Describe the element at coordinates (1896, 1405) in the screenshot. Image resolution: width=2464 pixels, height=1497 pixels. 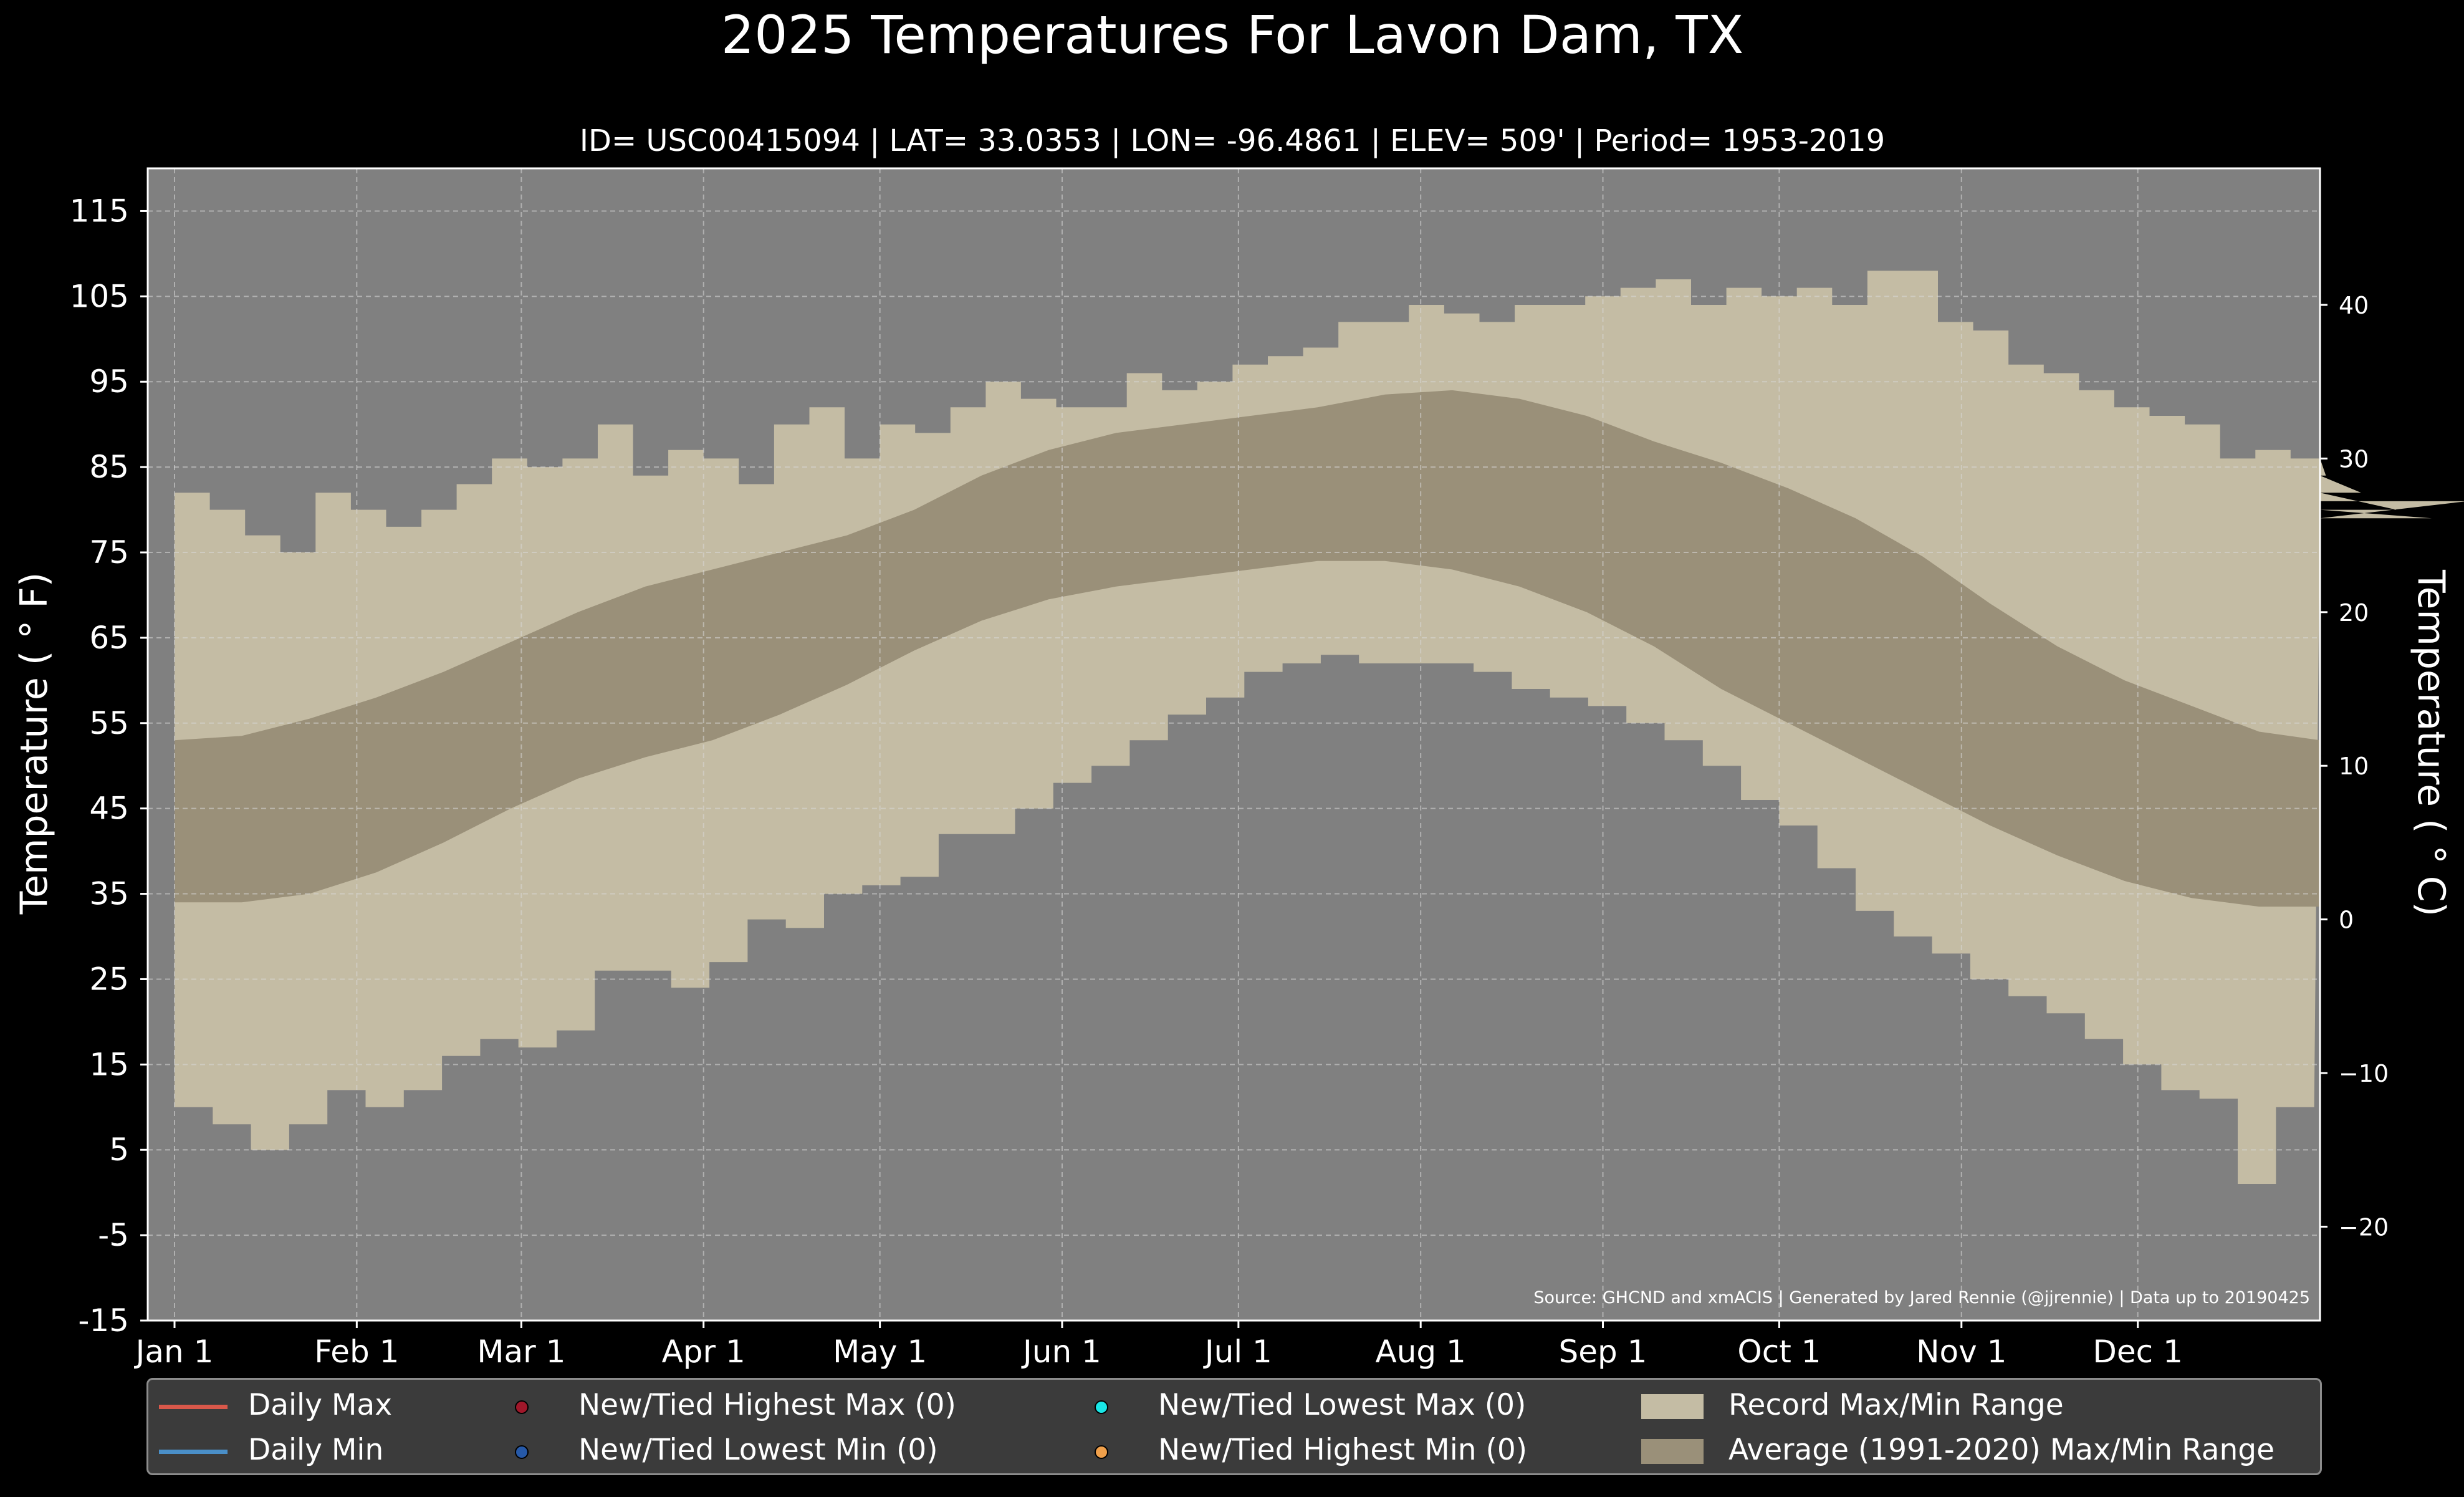
I see `legend-record-range: Record Max/Min Range` at that location.